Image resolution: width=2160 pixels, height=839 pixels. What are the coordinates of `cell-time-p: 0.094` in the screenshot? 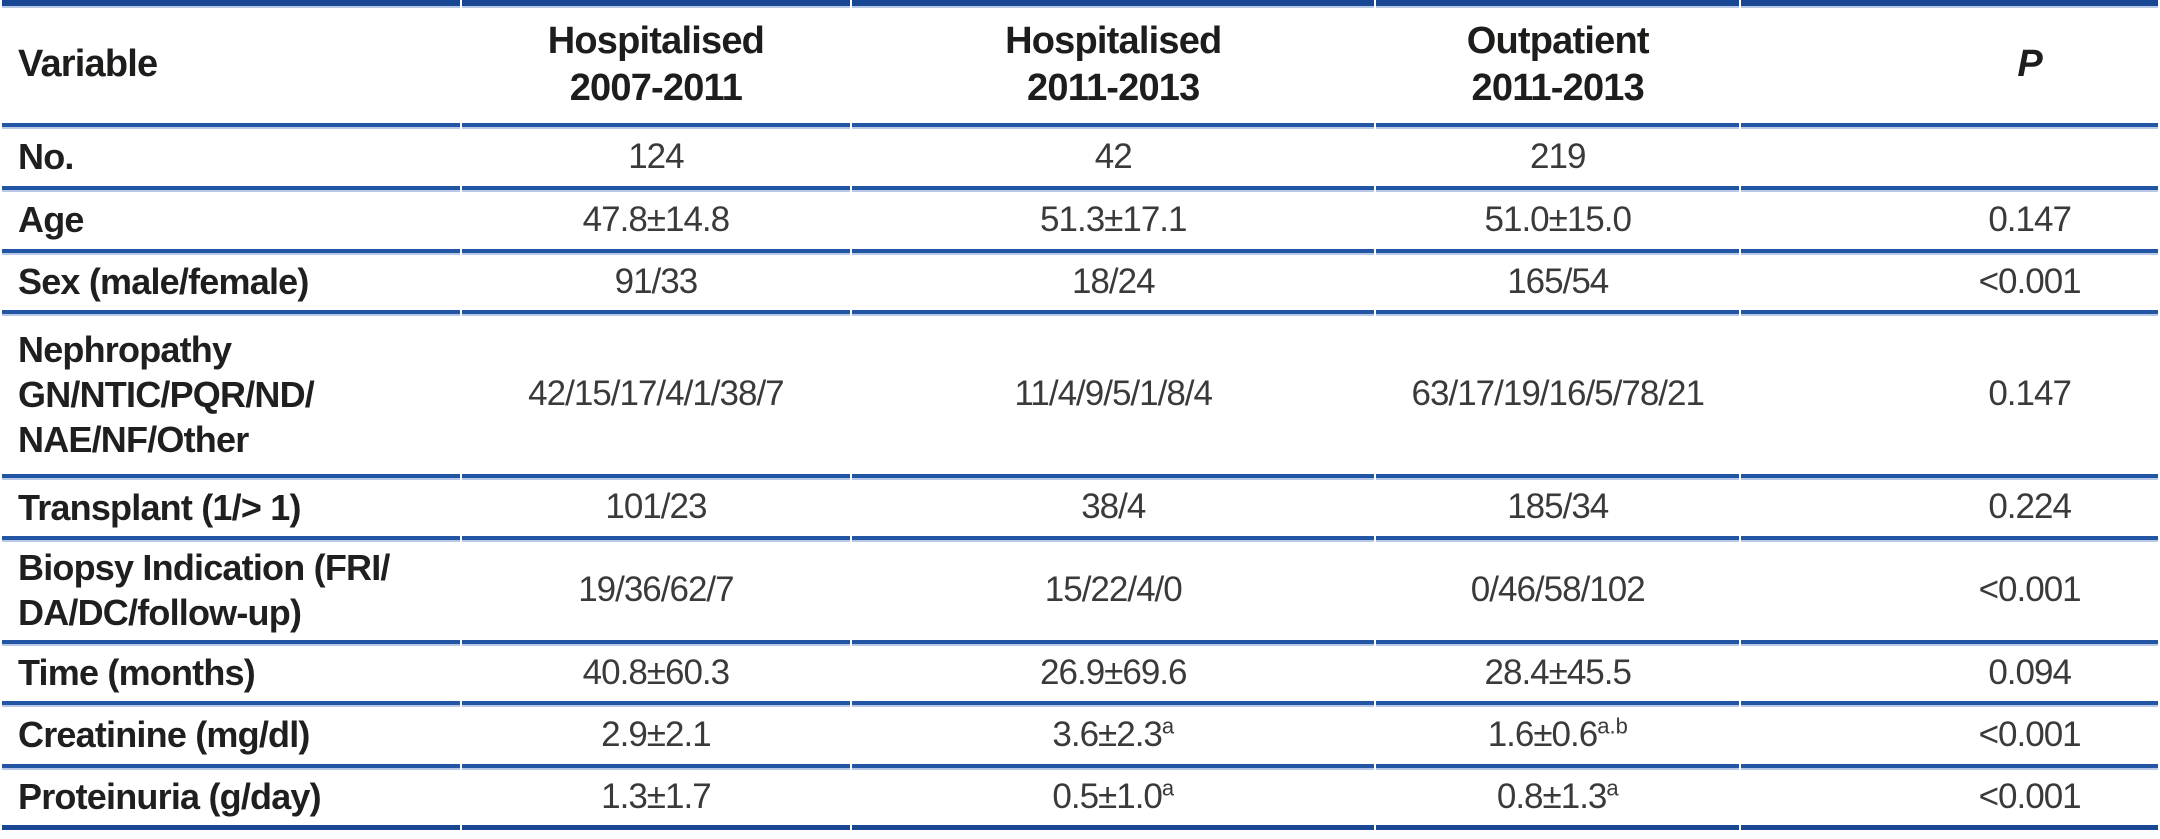 It's located at (1949, 670).